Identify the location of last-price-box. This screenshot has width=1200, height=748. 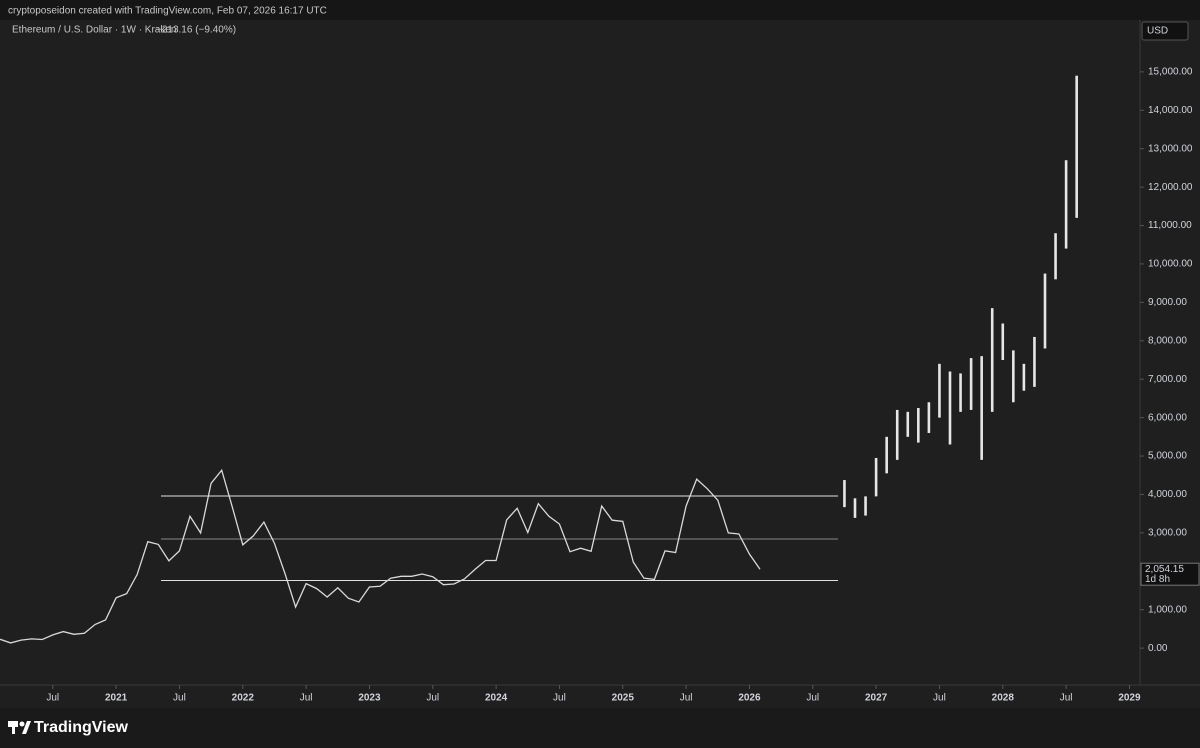
(1170, 574).